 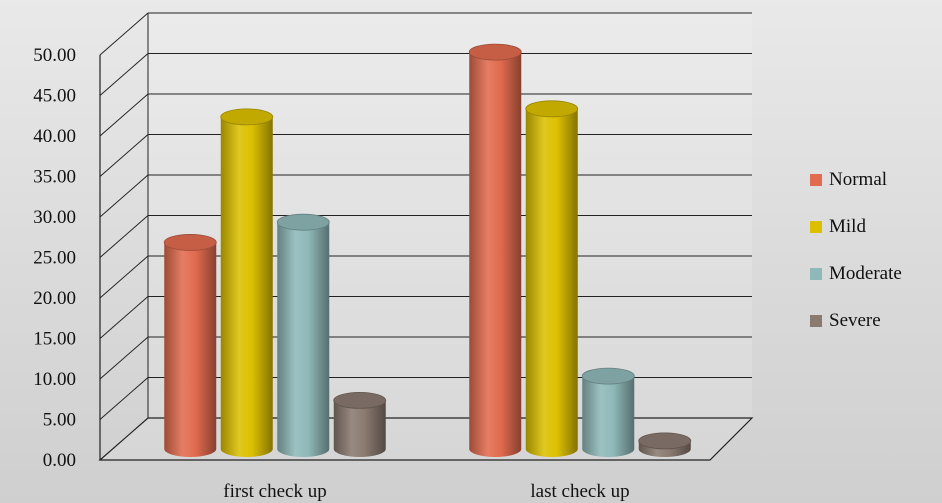 I want to click on chart-legend: Normal Mild Moderate Severe, so click(x=856, y=262).